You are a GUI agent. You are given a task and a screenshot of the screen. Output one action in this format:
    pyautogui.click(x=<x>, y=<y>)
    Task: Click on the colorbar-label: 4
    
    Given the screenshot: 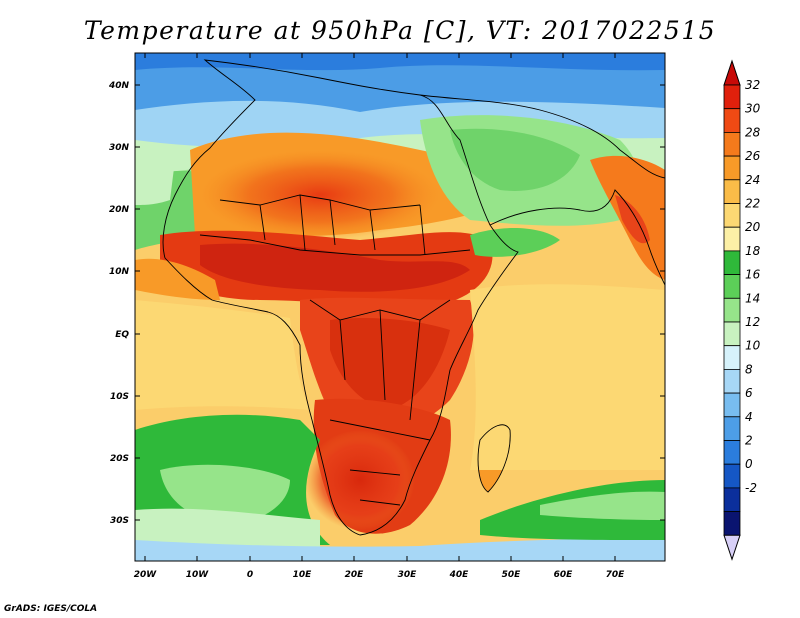 What is the action you would take?
    pyautogui.click(x=749, y=417)
    